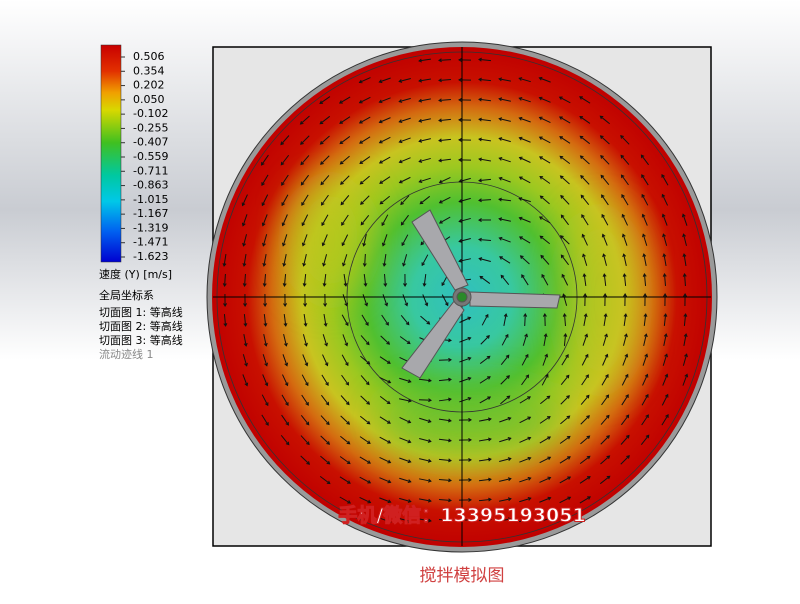 This screenshot has width=800, height=604. Describe the element at coordinates (150, 156) in the screenshot. I see `legend-tick-label: -0.559` at that location.